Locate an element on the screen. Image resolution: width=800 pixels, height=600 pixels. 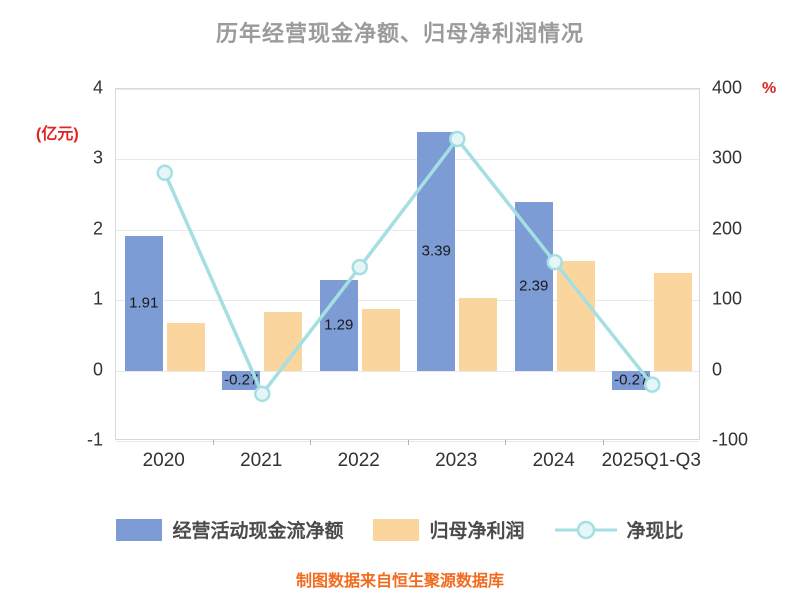
x-axis-tick-label: 2022 is located at coordinates (358, 460).